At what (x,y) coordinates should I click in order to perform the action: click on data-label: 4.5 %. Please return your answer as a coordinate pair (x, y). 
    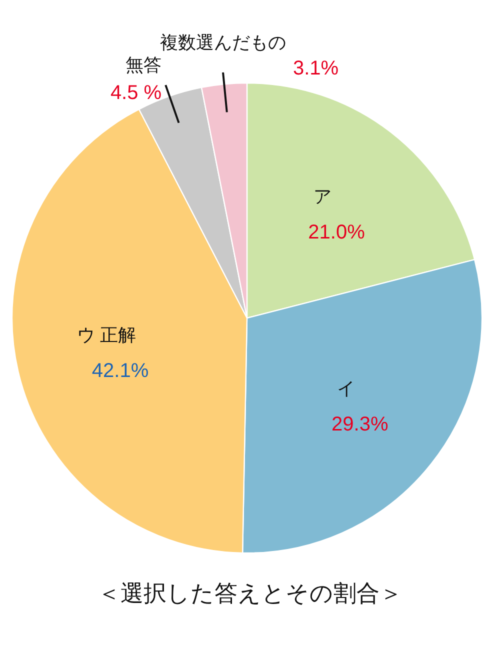
    Looking at the image, I should click on (136, 93).